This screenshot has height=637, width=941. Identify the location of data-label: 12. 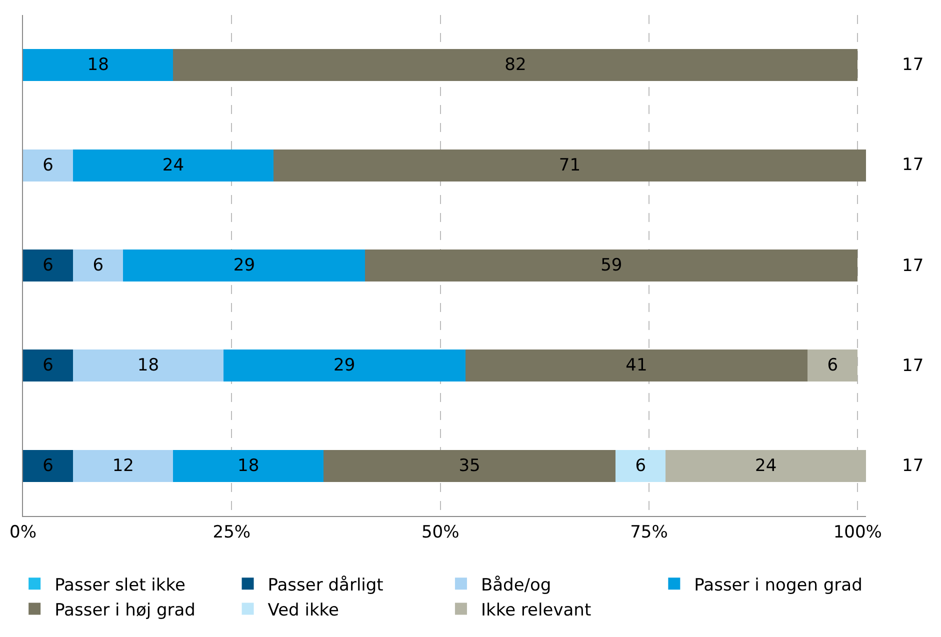
(123, 466).